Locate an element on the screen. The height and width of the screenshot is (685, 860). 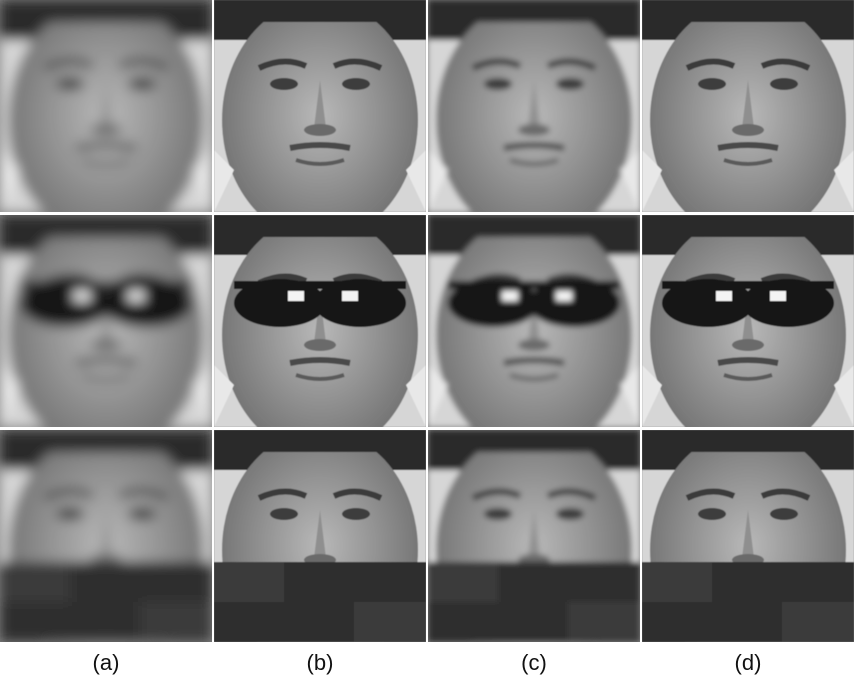
caption-b: (b) is located at coordinates (320, 662).